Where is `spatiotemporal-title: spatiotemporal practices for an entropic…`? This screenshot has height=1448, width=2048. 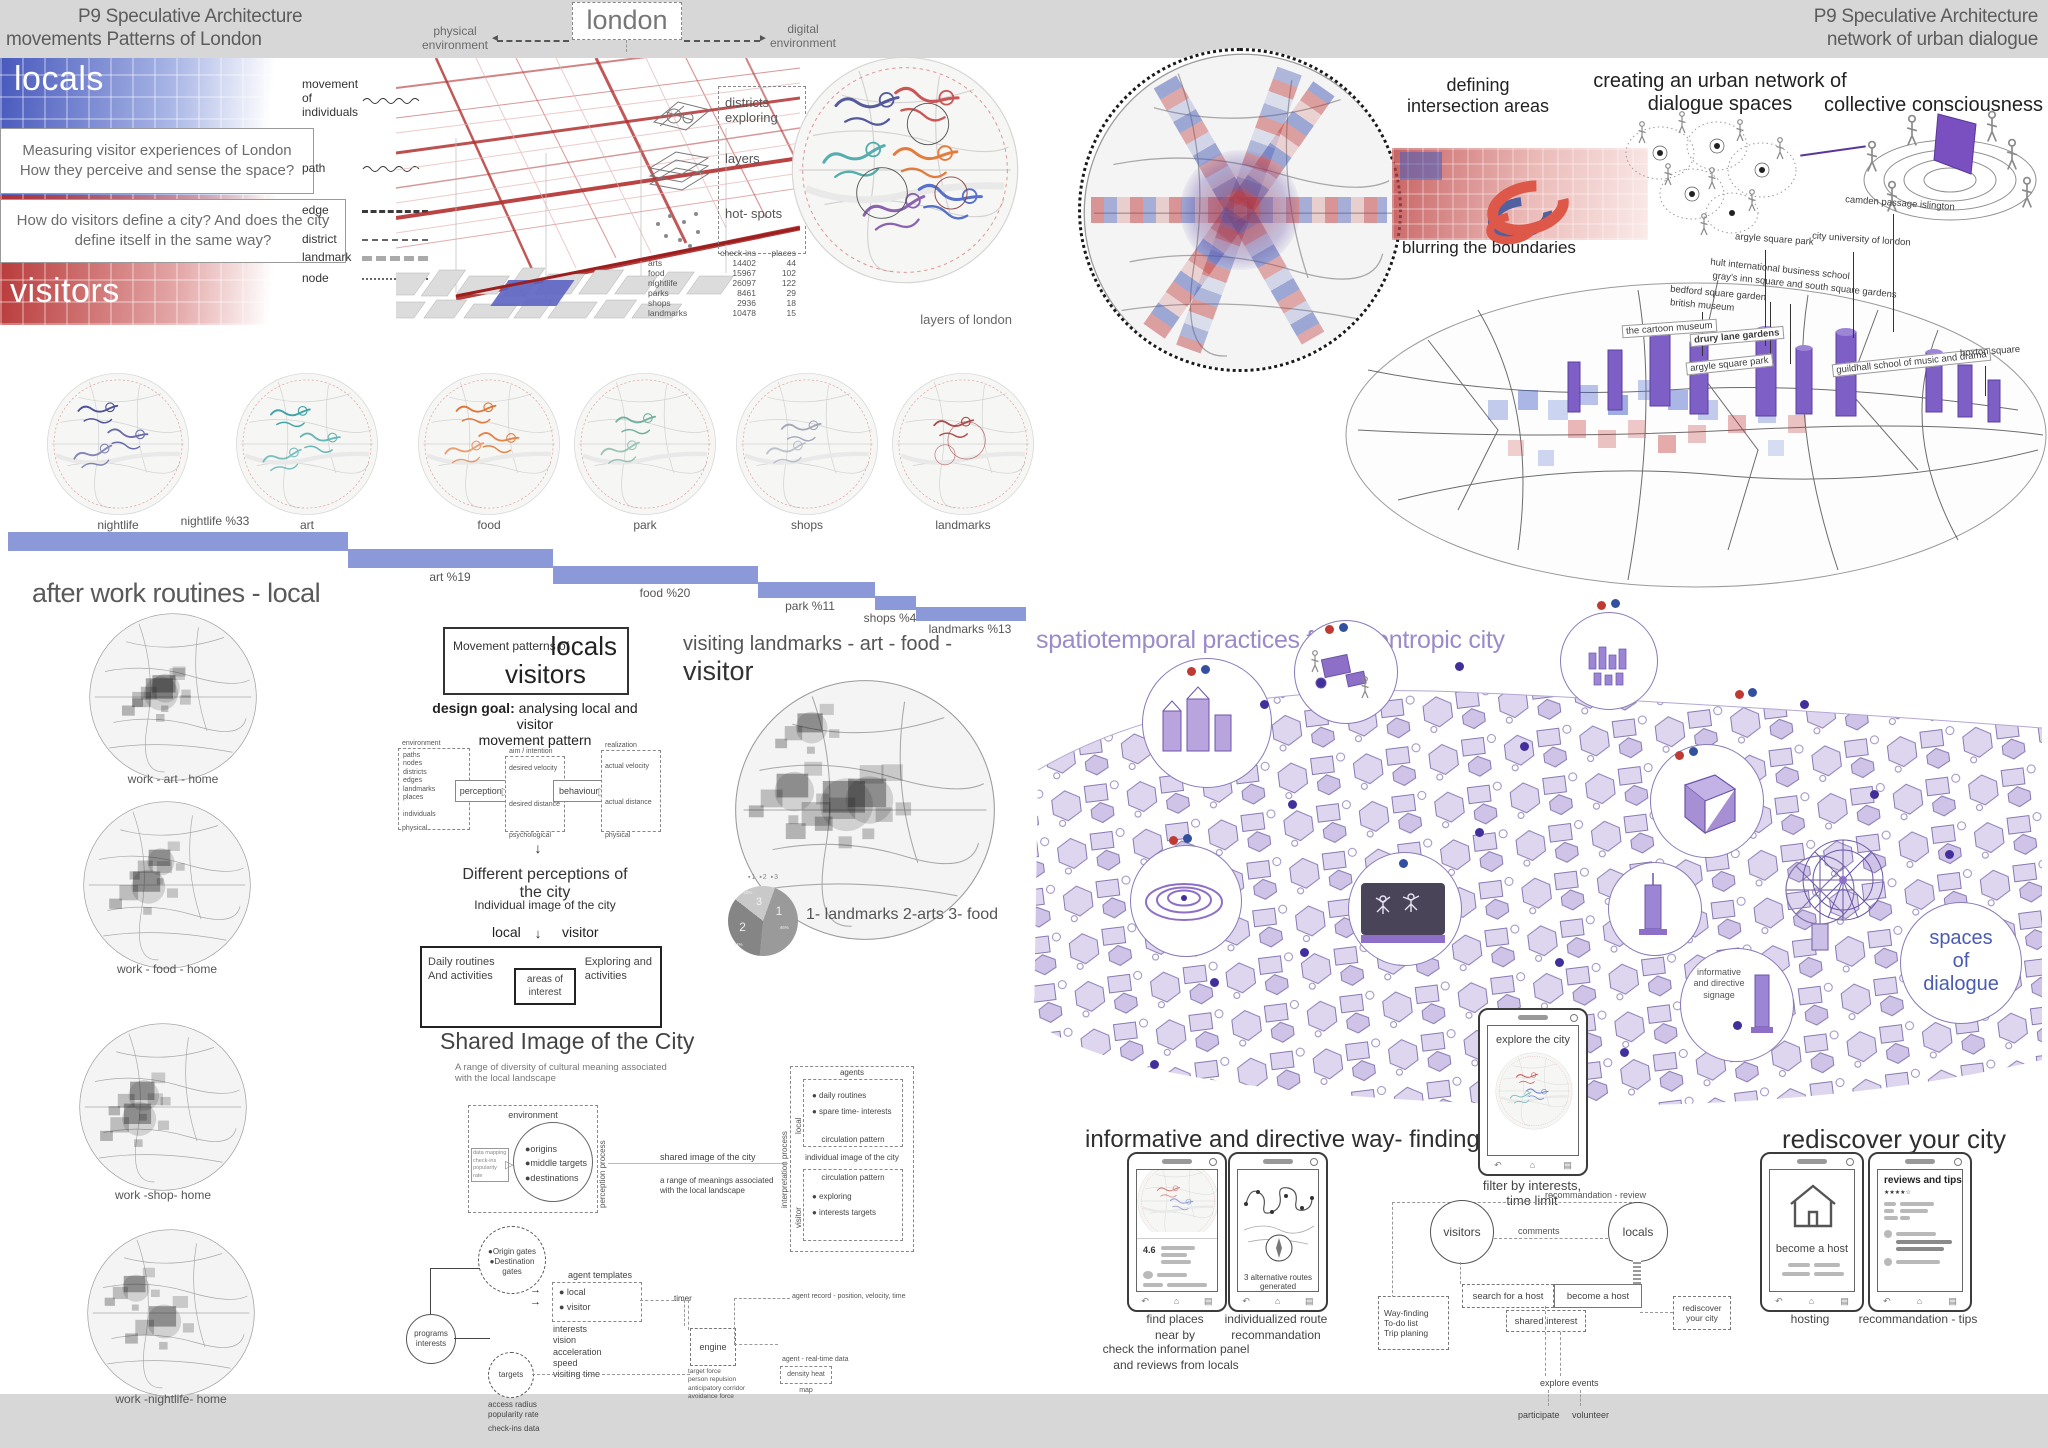
spatiotemporal-title: spatiotemporal practices for an entropic… is located at coordinates (1270, 640).